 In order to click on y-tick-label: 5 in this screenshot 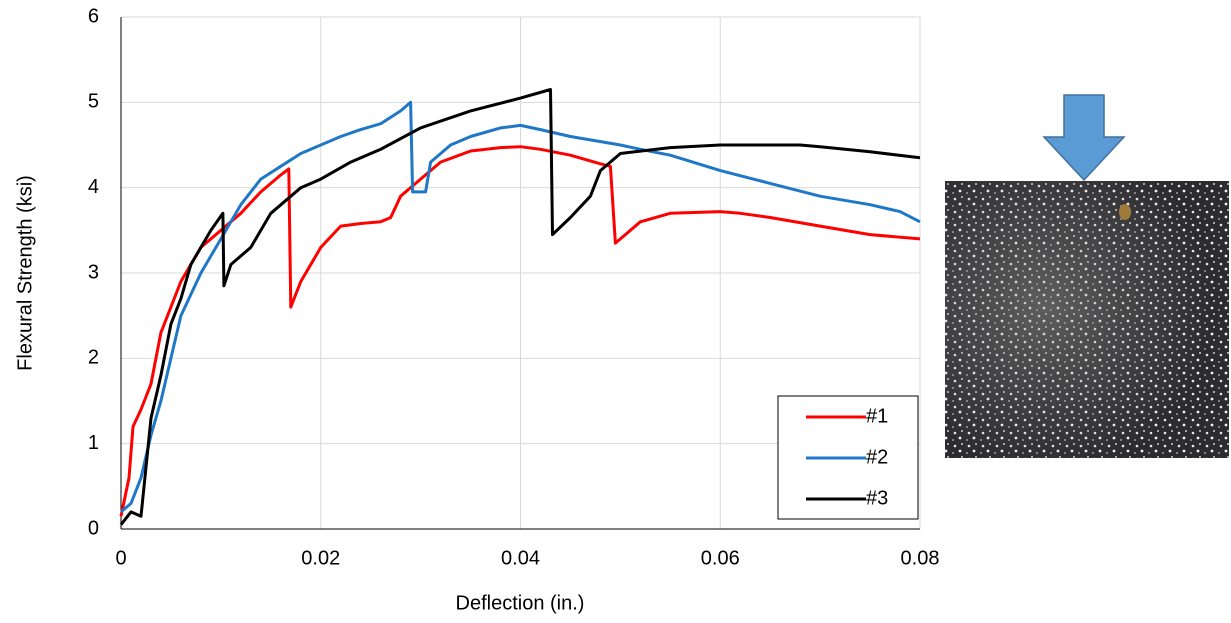, I will do `click(93, 102)`.